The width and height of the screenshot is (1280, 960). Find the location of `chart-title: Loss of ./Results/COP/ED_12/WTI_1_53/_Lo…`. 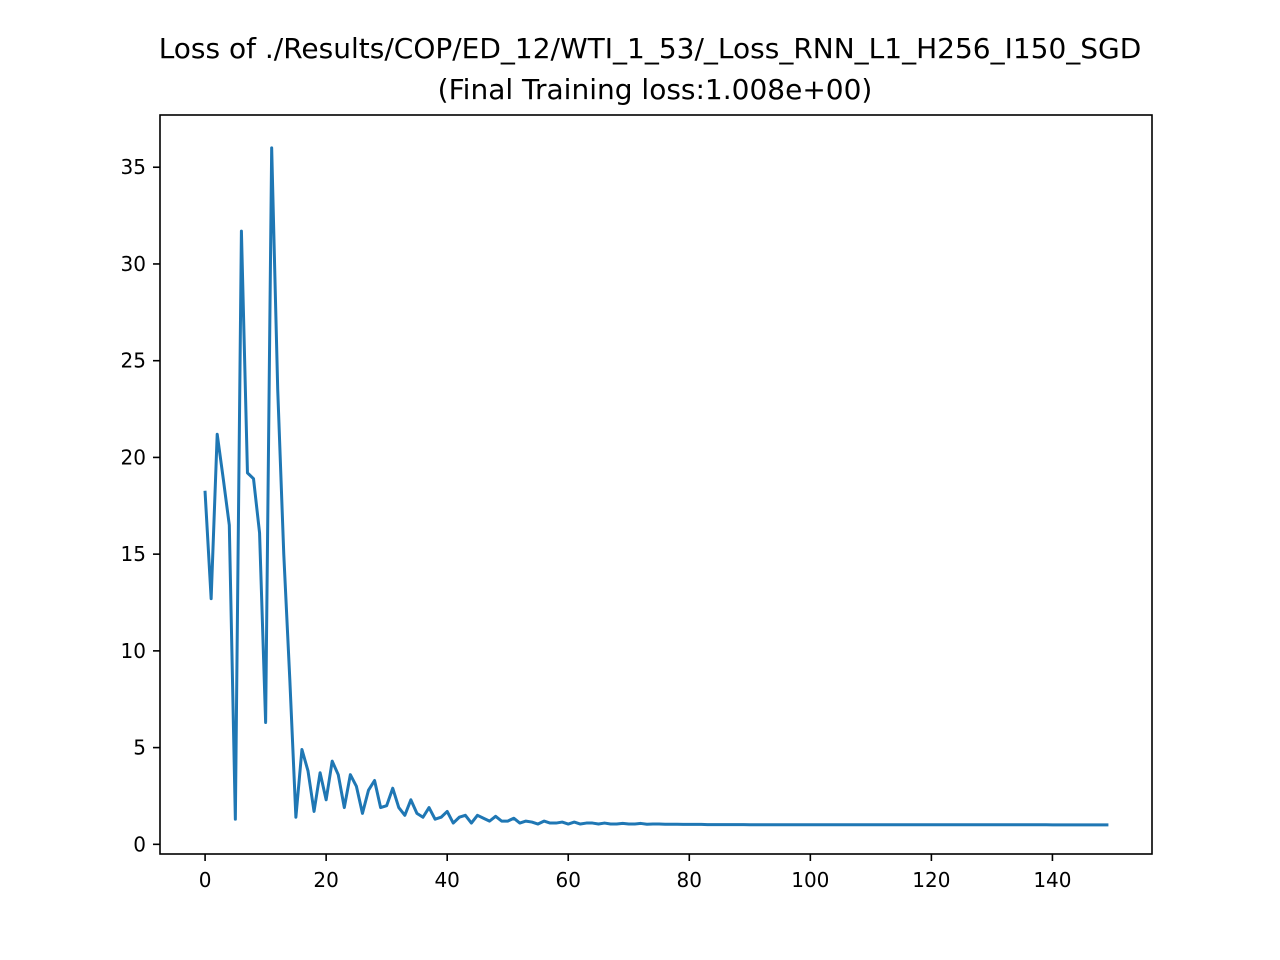

chart-title: Loss of ./Results/COP/ED_12/WTI_1_53/_Lo… is located at coordinates (650, 48).